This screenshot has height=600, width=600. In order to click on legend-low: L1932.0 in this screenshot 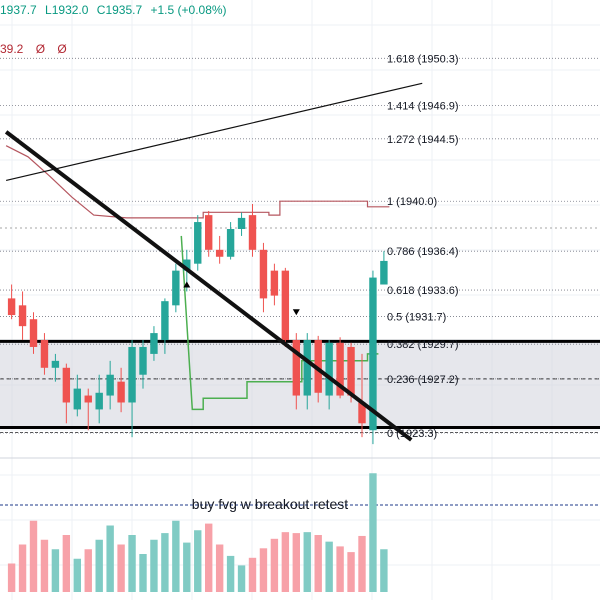, I will do `click(67, 10)`.